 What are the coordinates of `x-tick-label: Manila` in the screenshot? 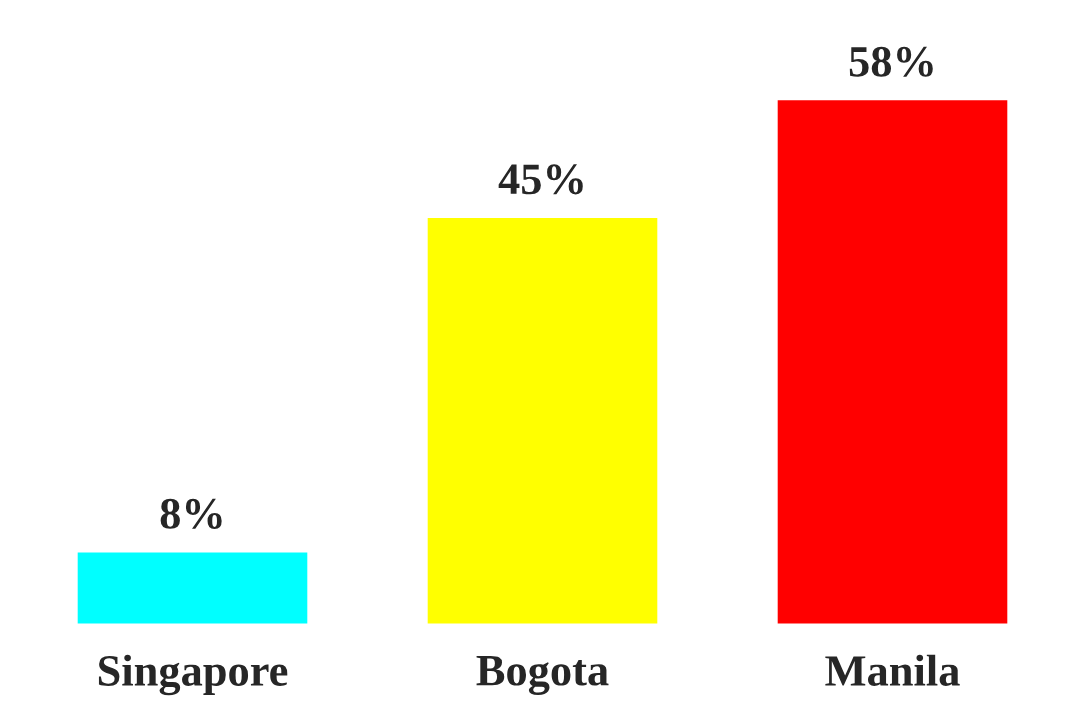 It's located at (892, 670).